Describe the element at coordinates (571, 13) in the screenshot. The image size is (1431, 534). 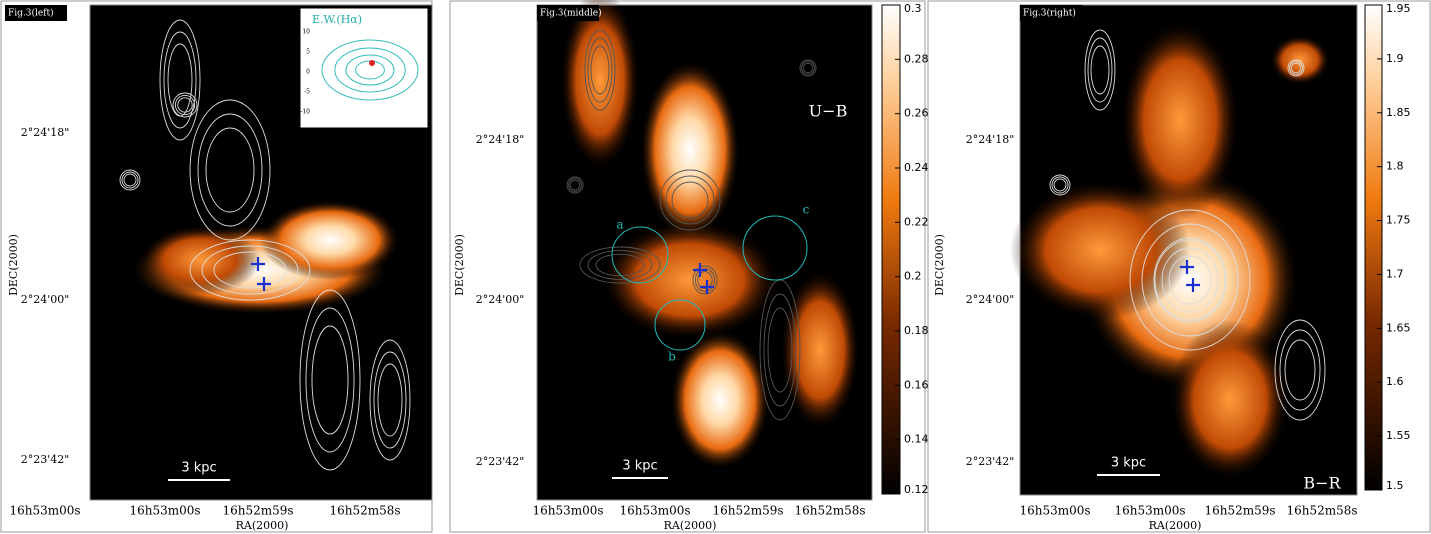
I see `figure-label: Fig.3(middle)` at that location.